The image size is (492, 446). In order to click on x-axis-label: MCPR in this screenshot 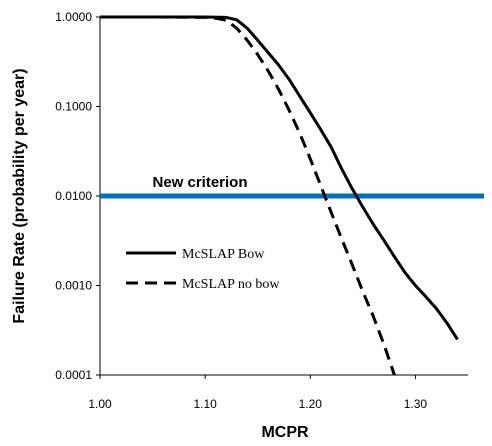, I will do `click(285, 432)`.